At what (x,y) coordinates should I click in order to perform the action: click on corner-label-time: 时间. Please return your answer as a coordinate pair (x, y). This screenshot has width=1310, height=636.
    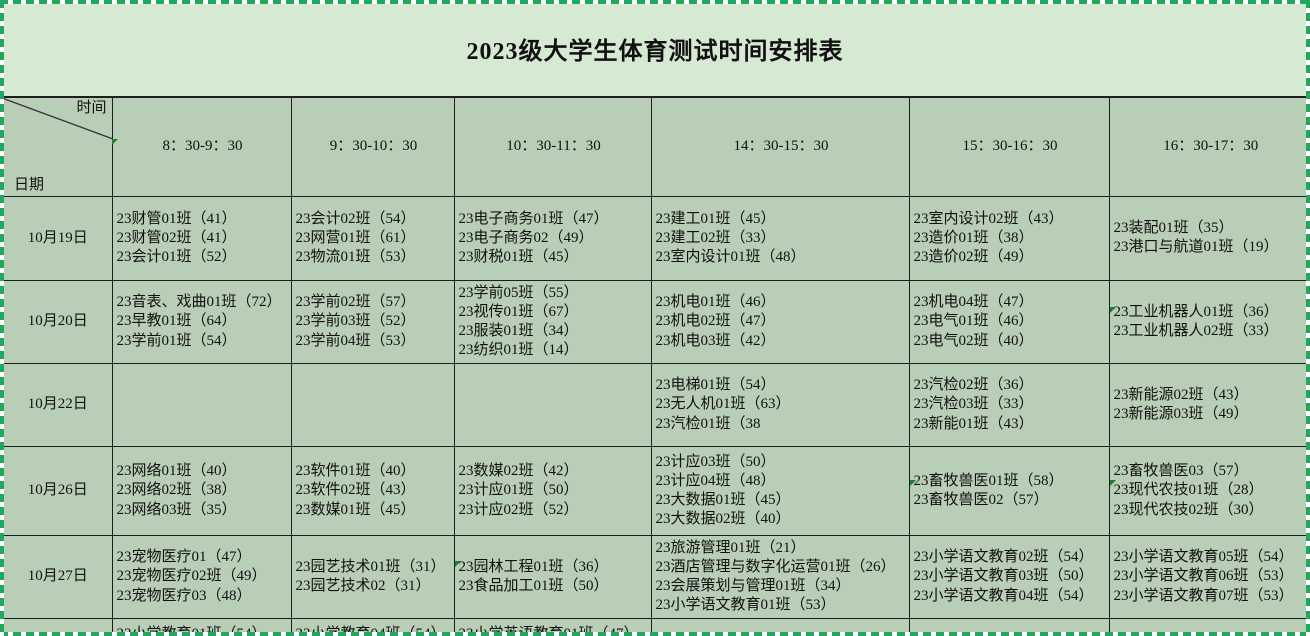
    Looking at the image, I should click on (91, 108).